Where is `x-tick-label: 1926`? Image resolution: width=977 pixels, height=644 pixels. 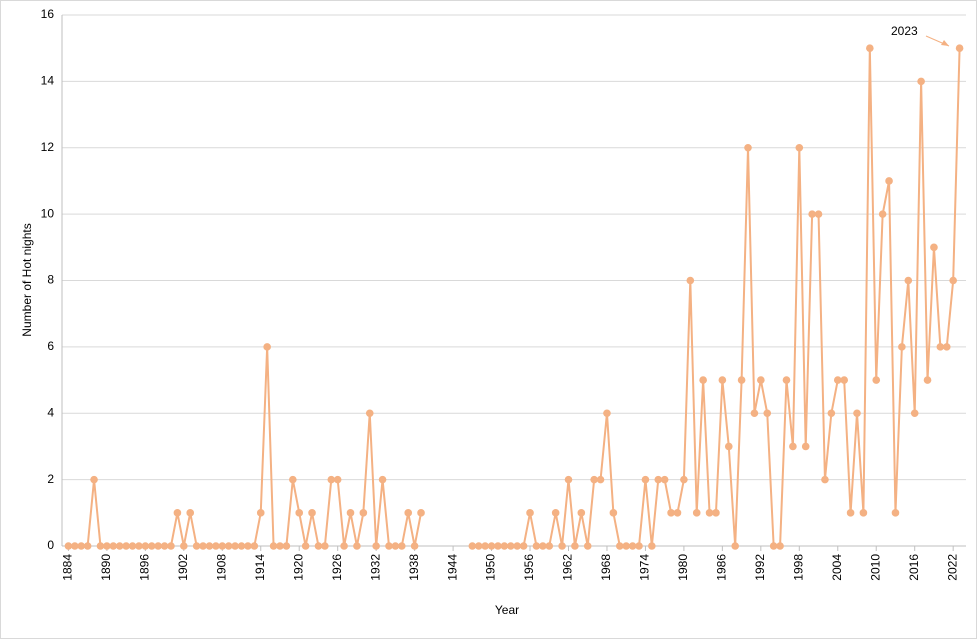
x-tick-label: 1926 is located at coordinates (337, 567).